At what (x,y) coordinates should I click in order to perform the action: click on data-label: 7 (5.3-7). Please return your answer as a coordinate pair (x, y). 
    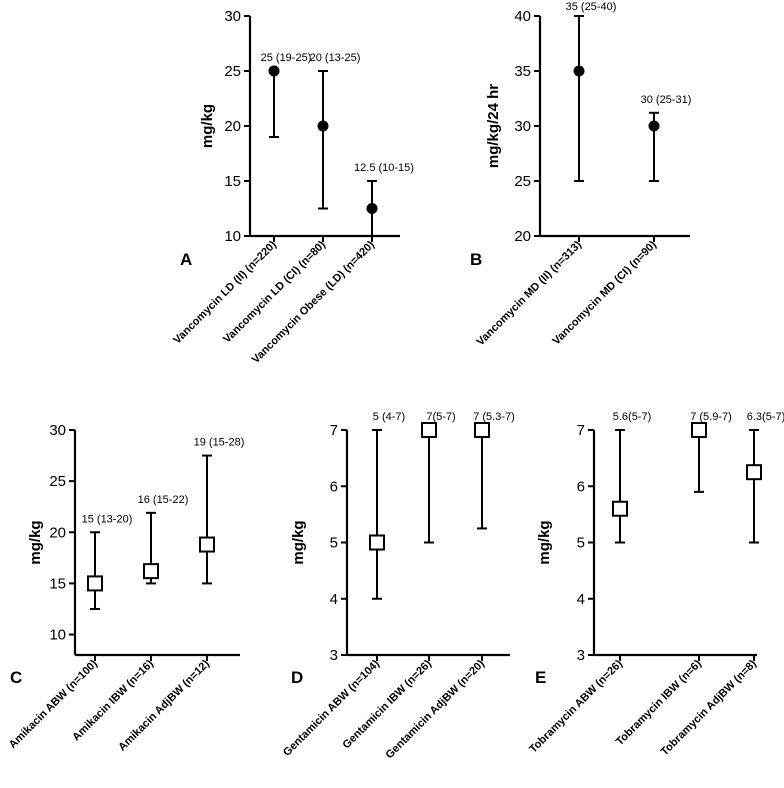
    Looking at the image, I should click on (494, 417).